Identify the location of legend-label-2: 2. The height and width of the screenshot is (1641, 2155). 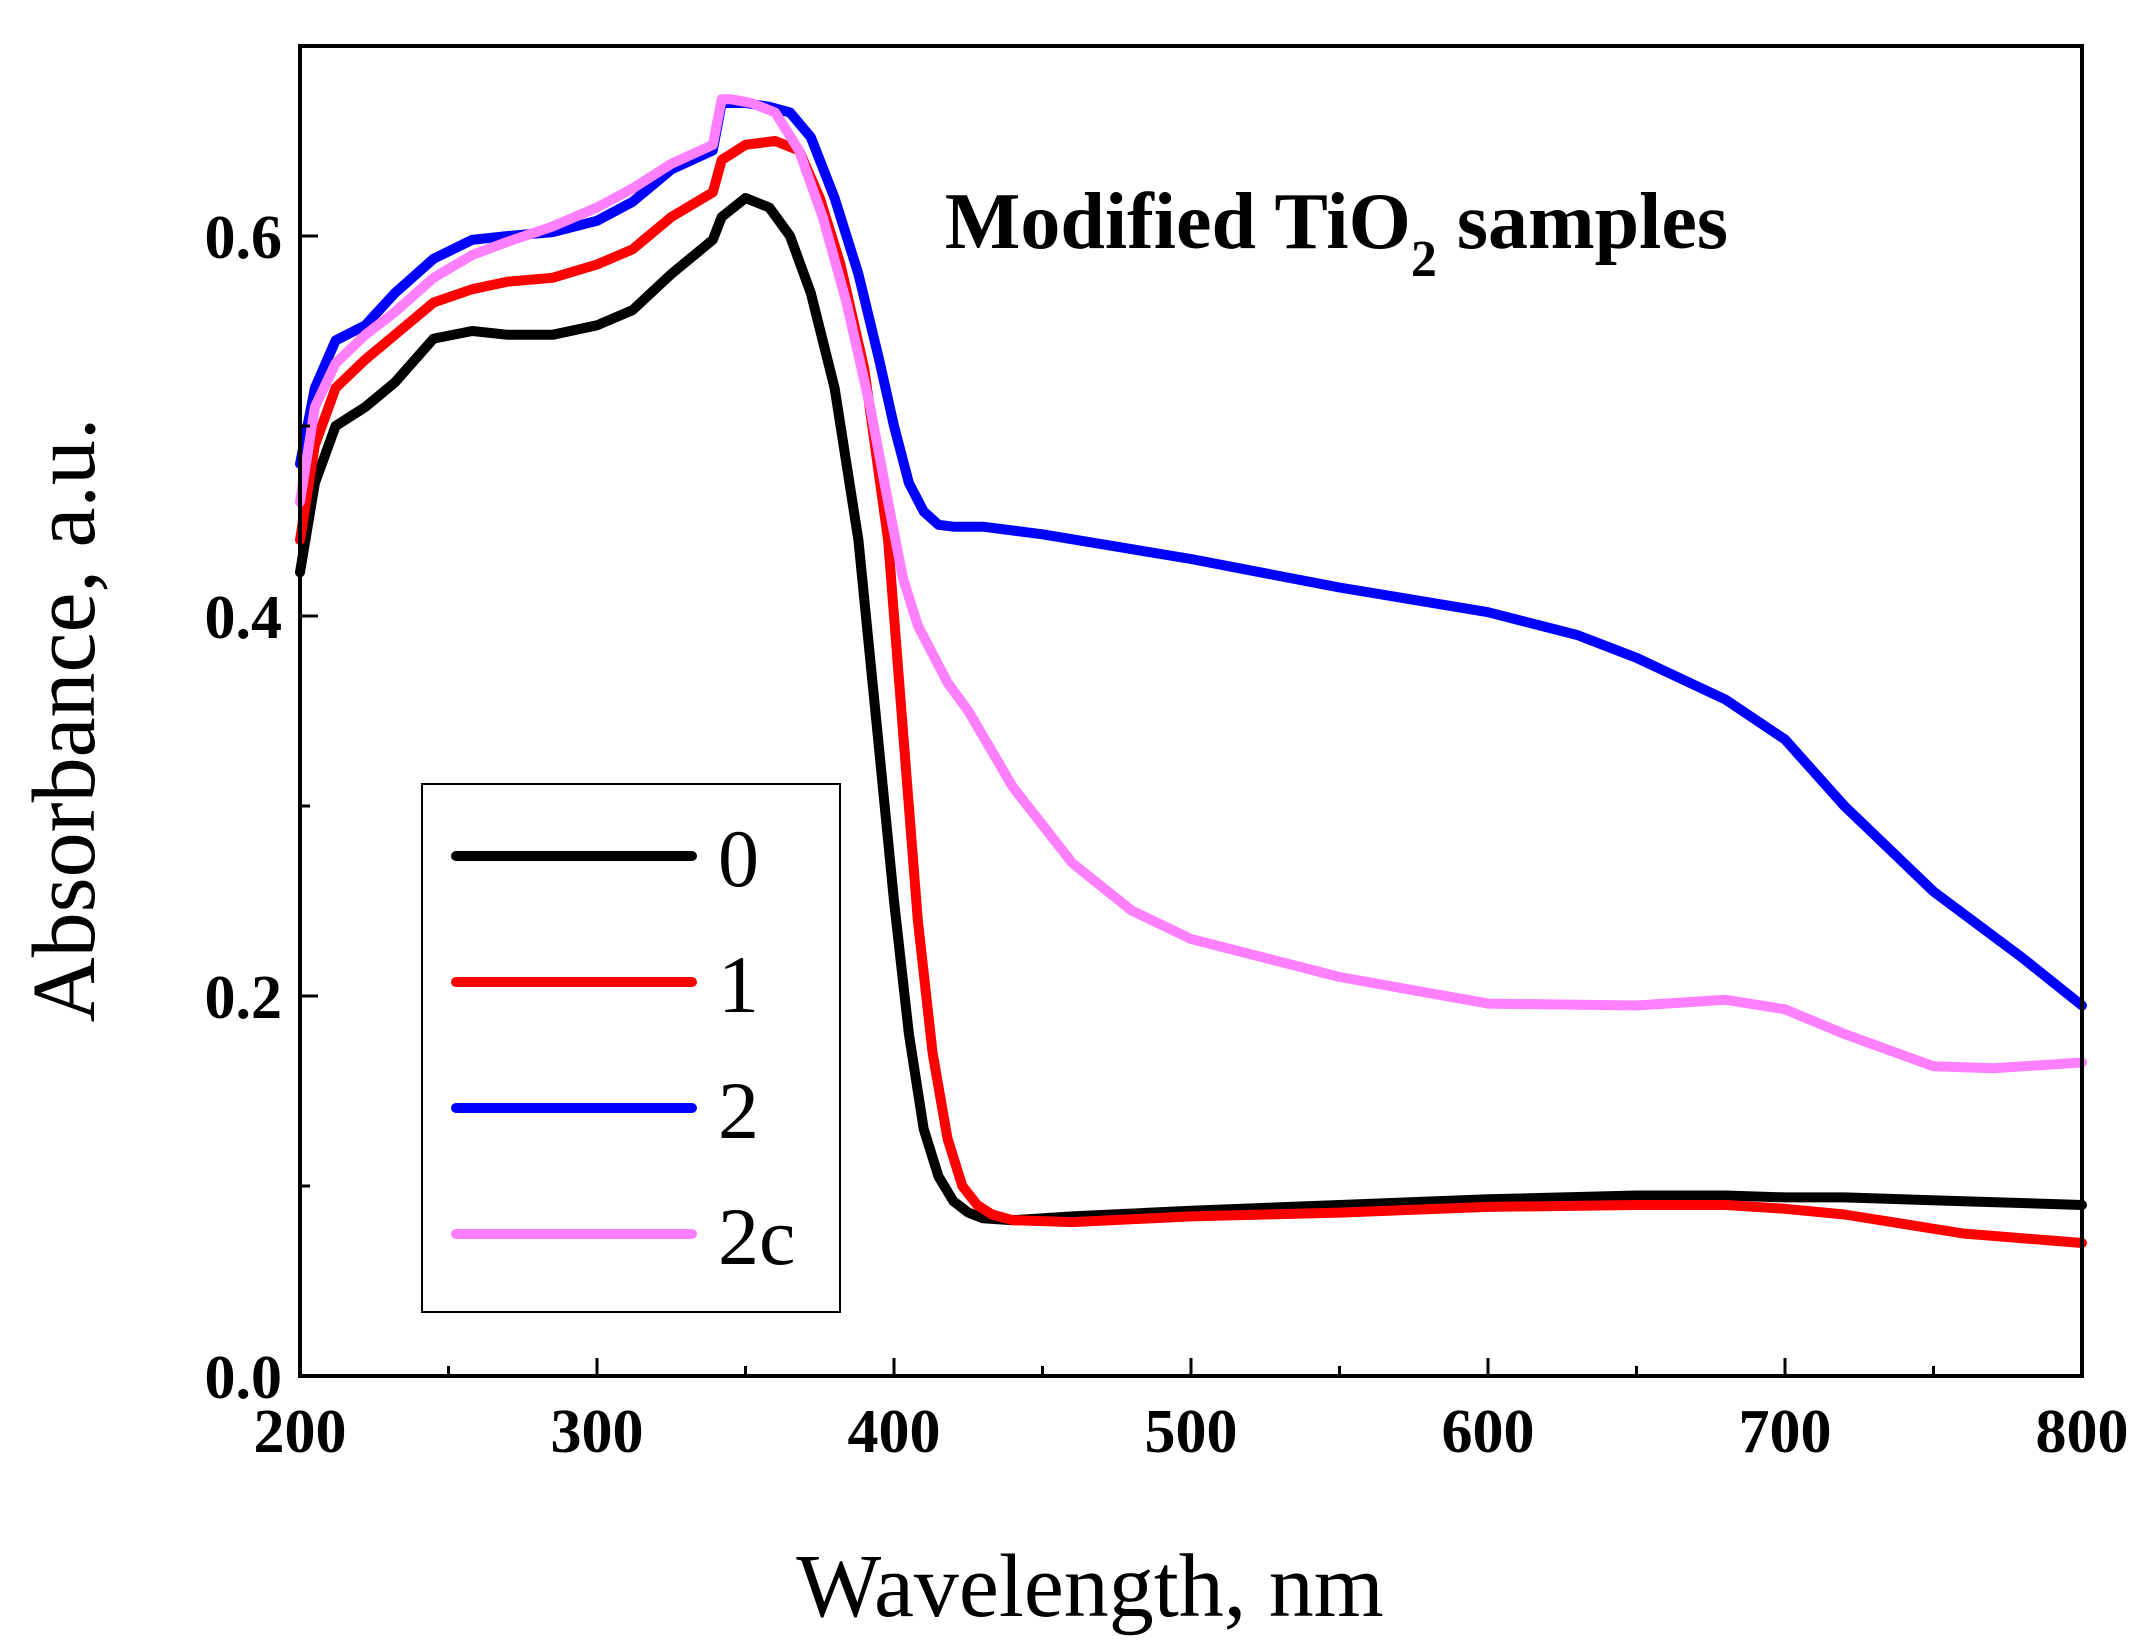
(738, 1110).